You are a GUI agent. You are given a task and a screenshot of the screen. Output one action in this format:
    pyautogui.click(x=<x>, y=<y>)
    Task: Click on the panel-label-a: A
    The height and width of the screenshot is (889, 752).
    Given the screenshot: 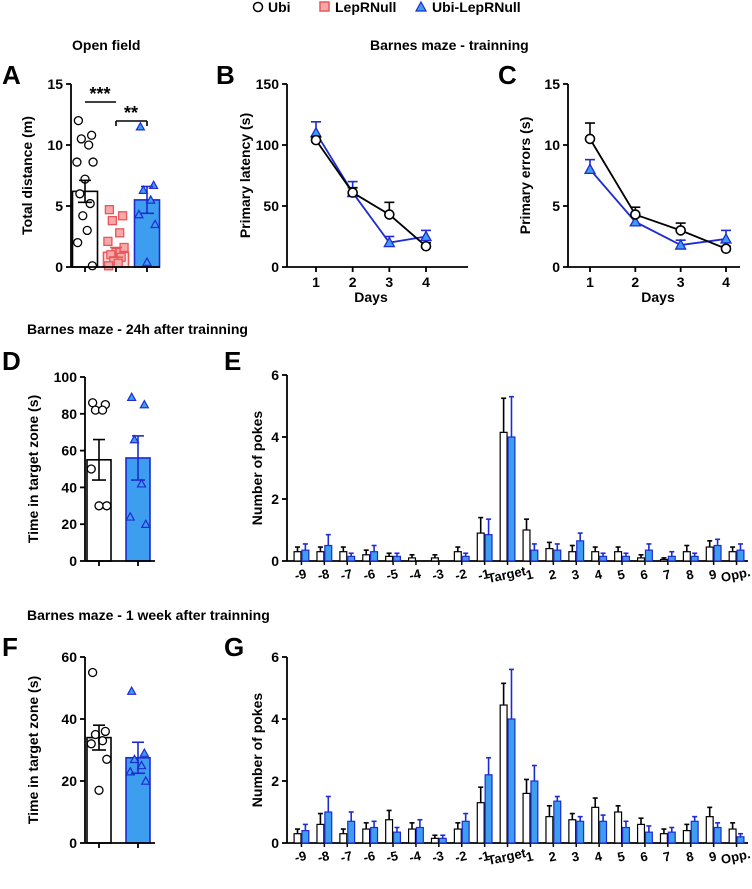 What is the action you would take?
    pyautogui.click(x=11, y=75)
    